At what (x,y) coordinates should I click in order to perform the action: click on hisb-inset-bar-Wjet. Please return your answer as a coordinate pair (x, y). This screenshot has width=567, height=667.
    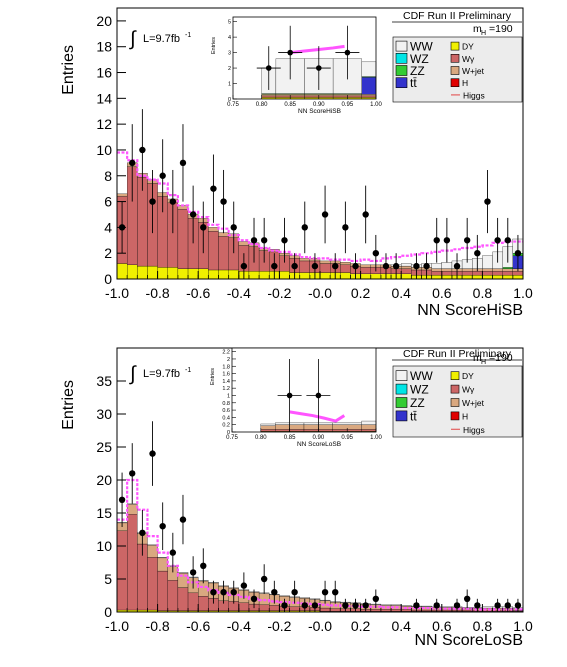
    Looking at the image, I should click on (369, 95).